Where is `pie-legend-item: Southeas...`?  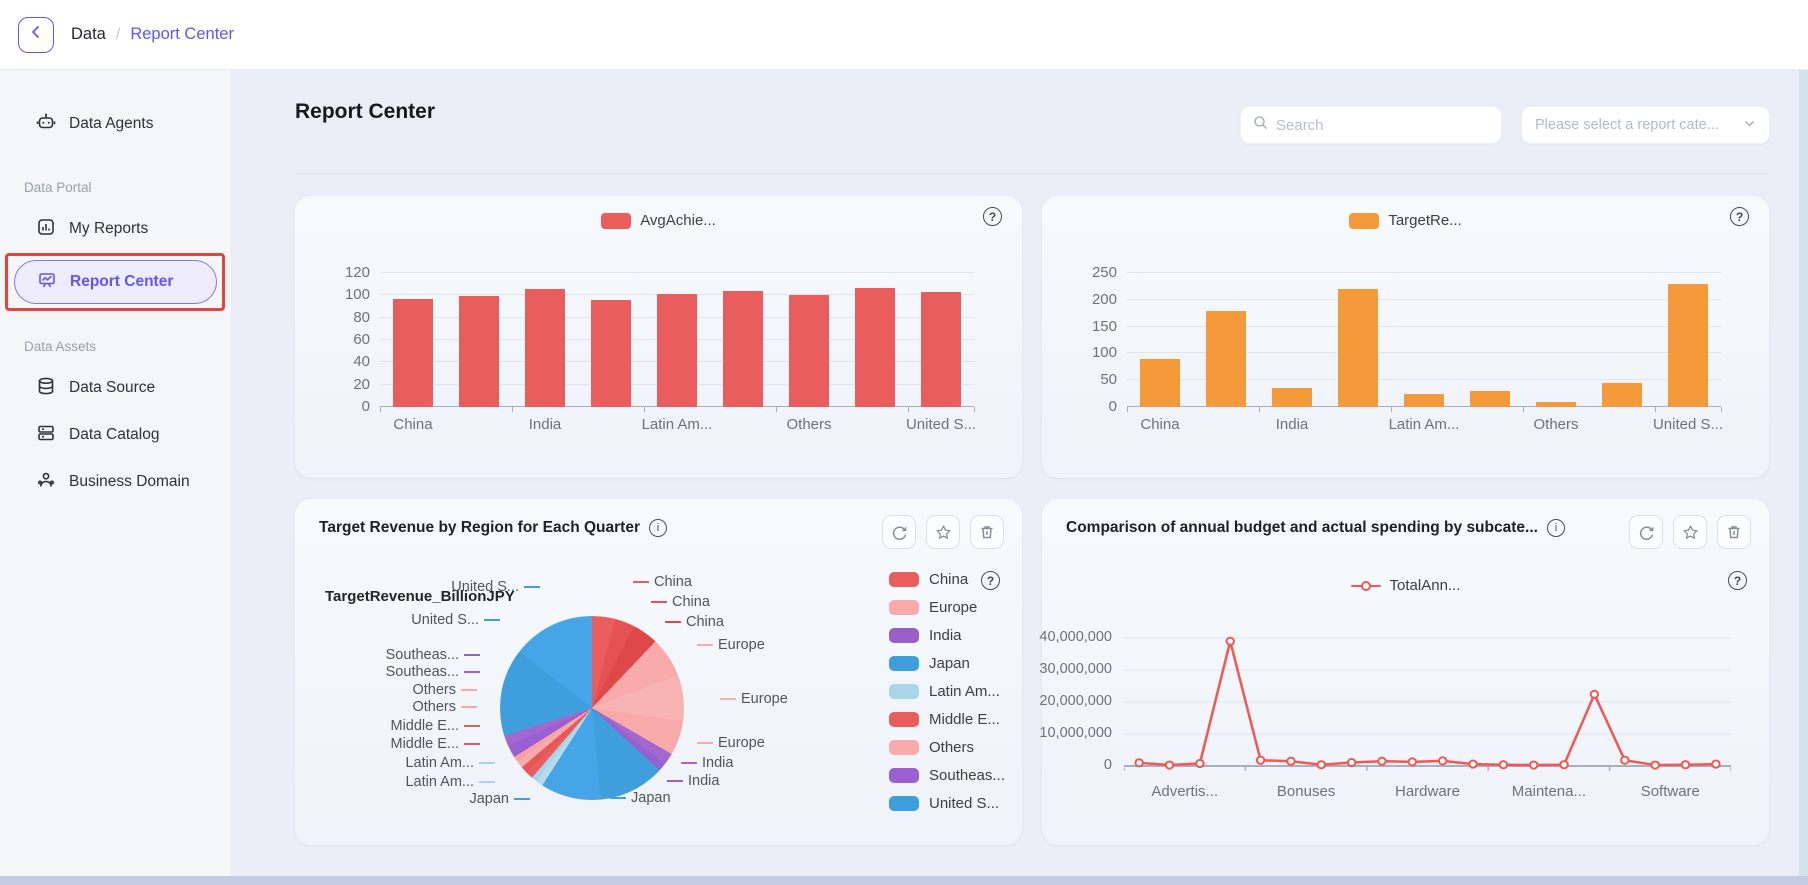
pie-legend-item: Southeas... is located at coordinates (947, 775).